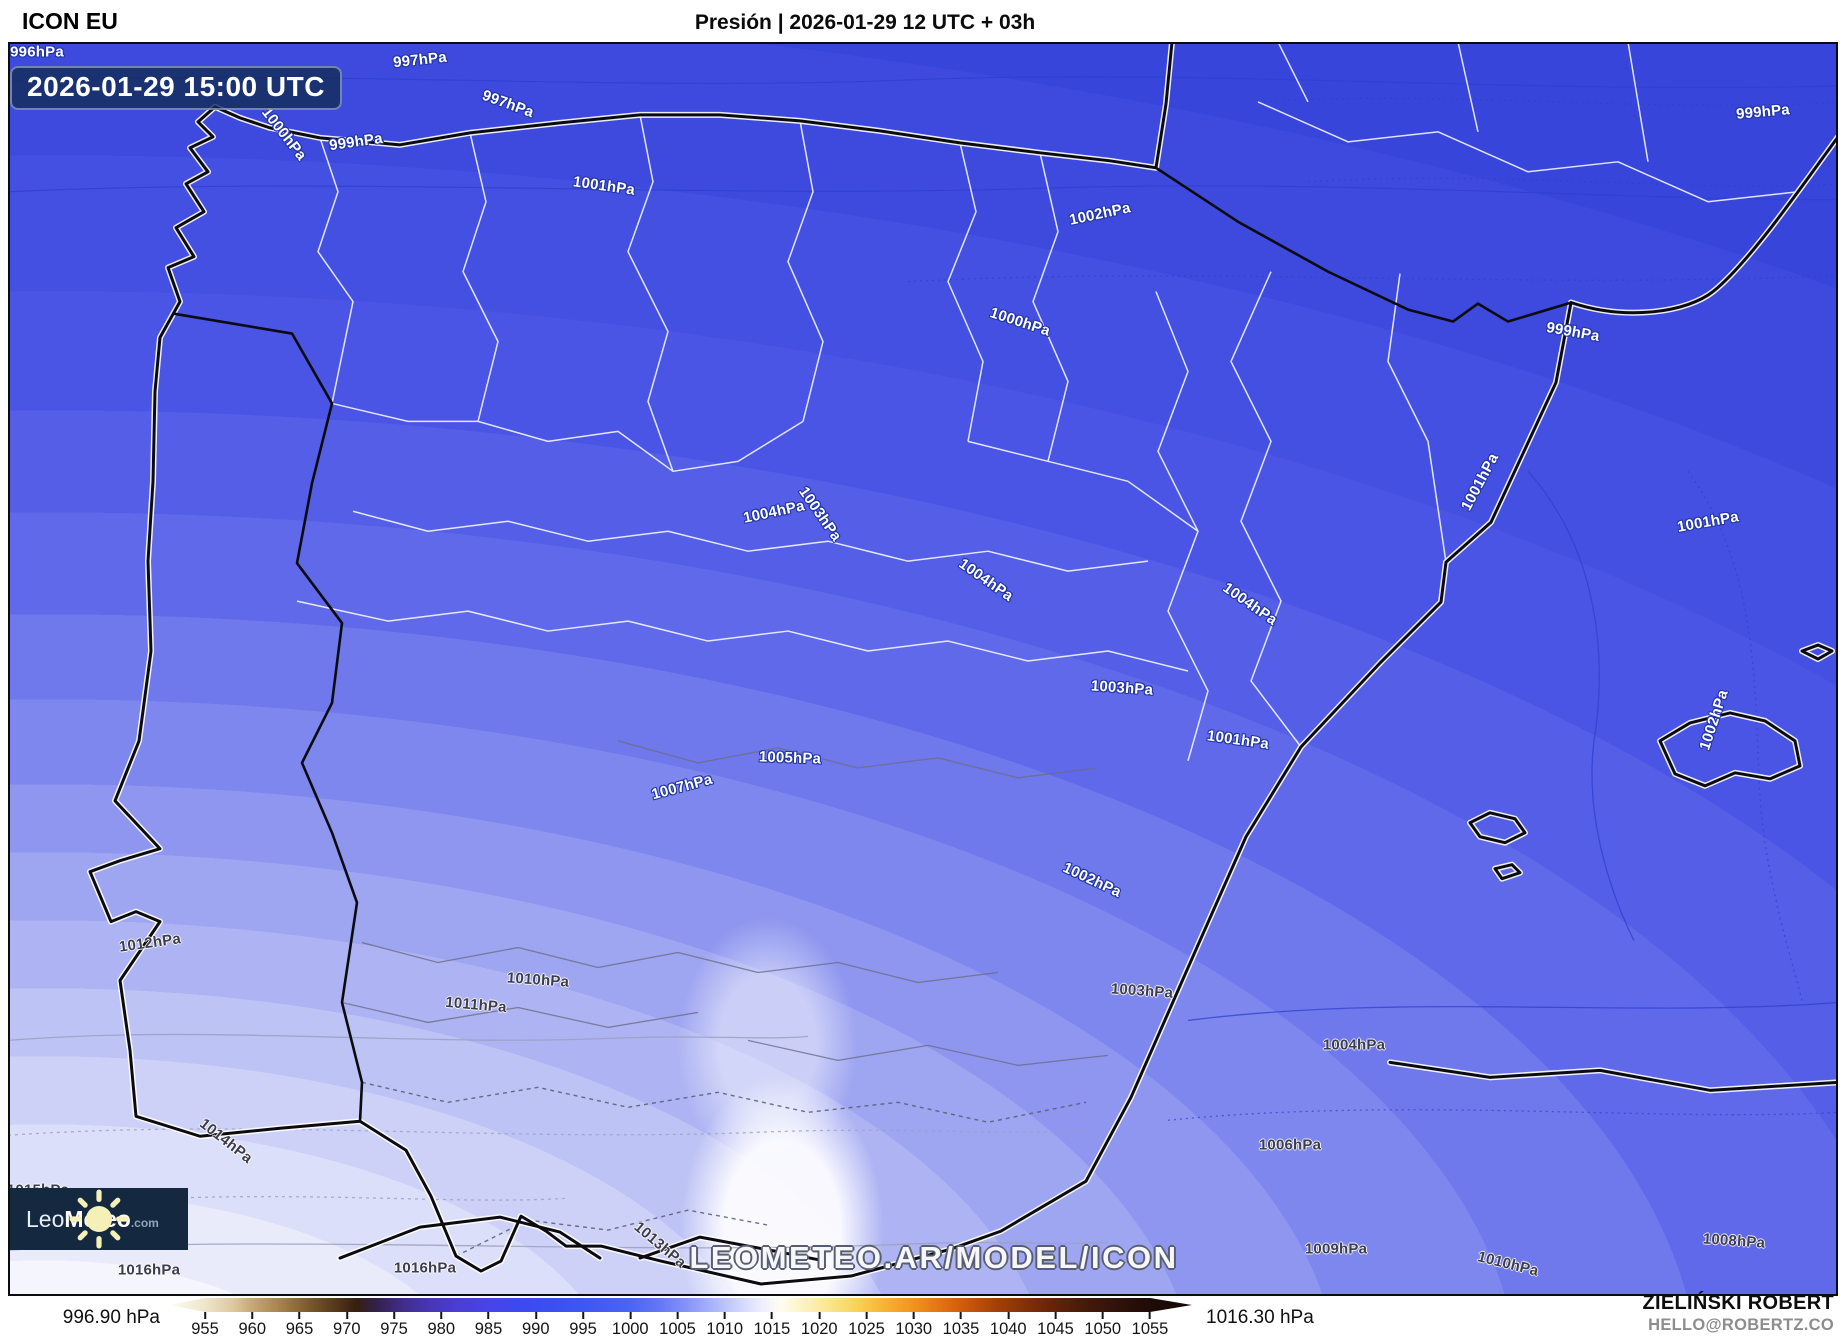 Image resolution: width=1846 pixels, height=1339 pixels. What do you see at coordinates (725, 903) in the screenshot?
I see `province-borders-south` at bounding box center [725, 903].